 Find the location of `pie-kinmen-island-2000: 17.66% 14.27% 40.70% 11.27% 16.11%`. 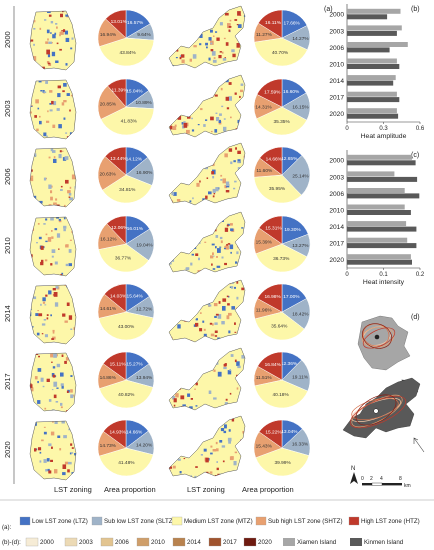

pie-kinmen-island-2000: 17.66% 14.27% 40.70% 11.27% 16.11% is located at coordinates (282, 38).